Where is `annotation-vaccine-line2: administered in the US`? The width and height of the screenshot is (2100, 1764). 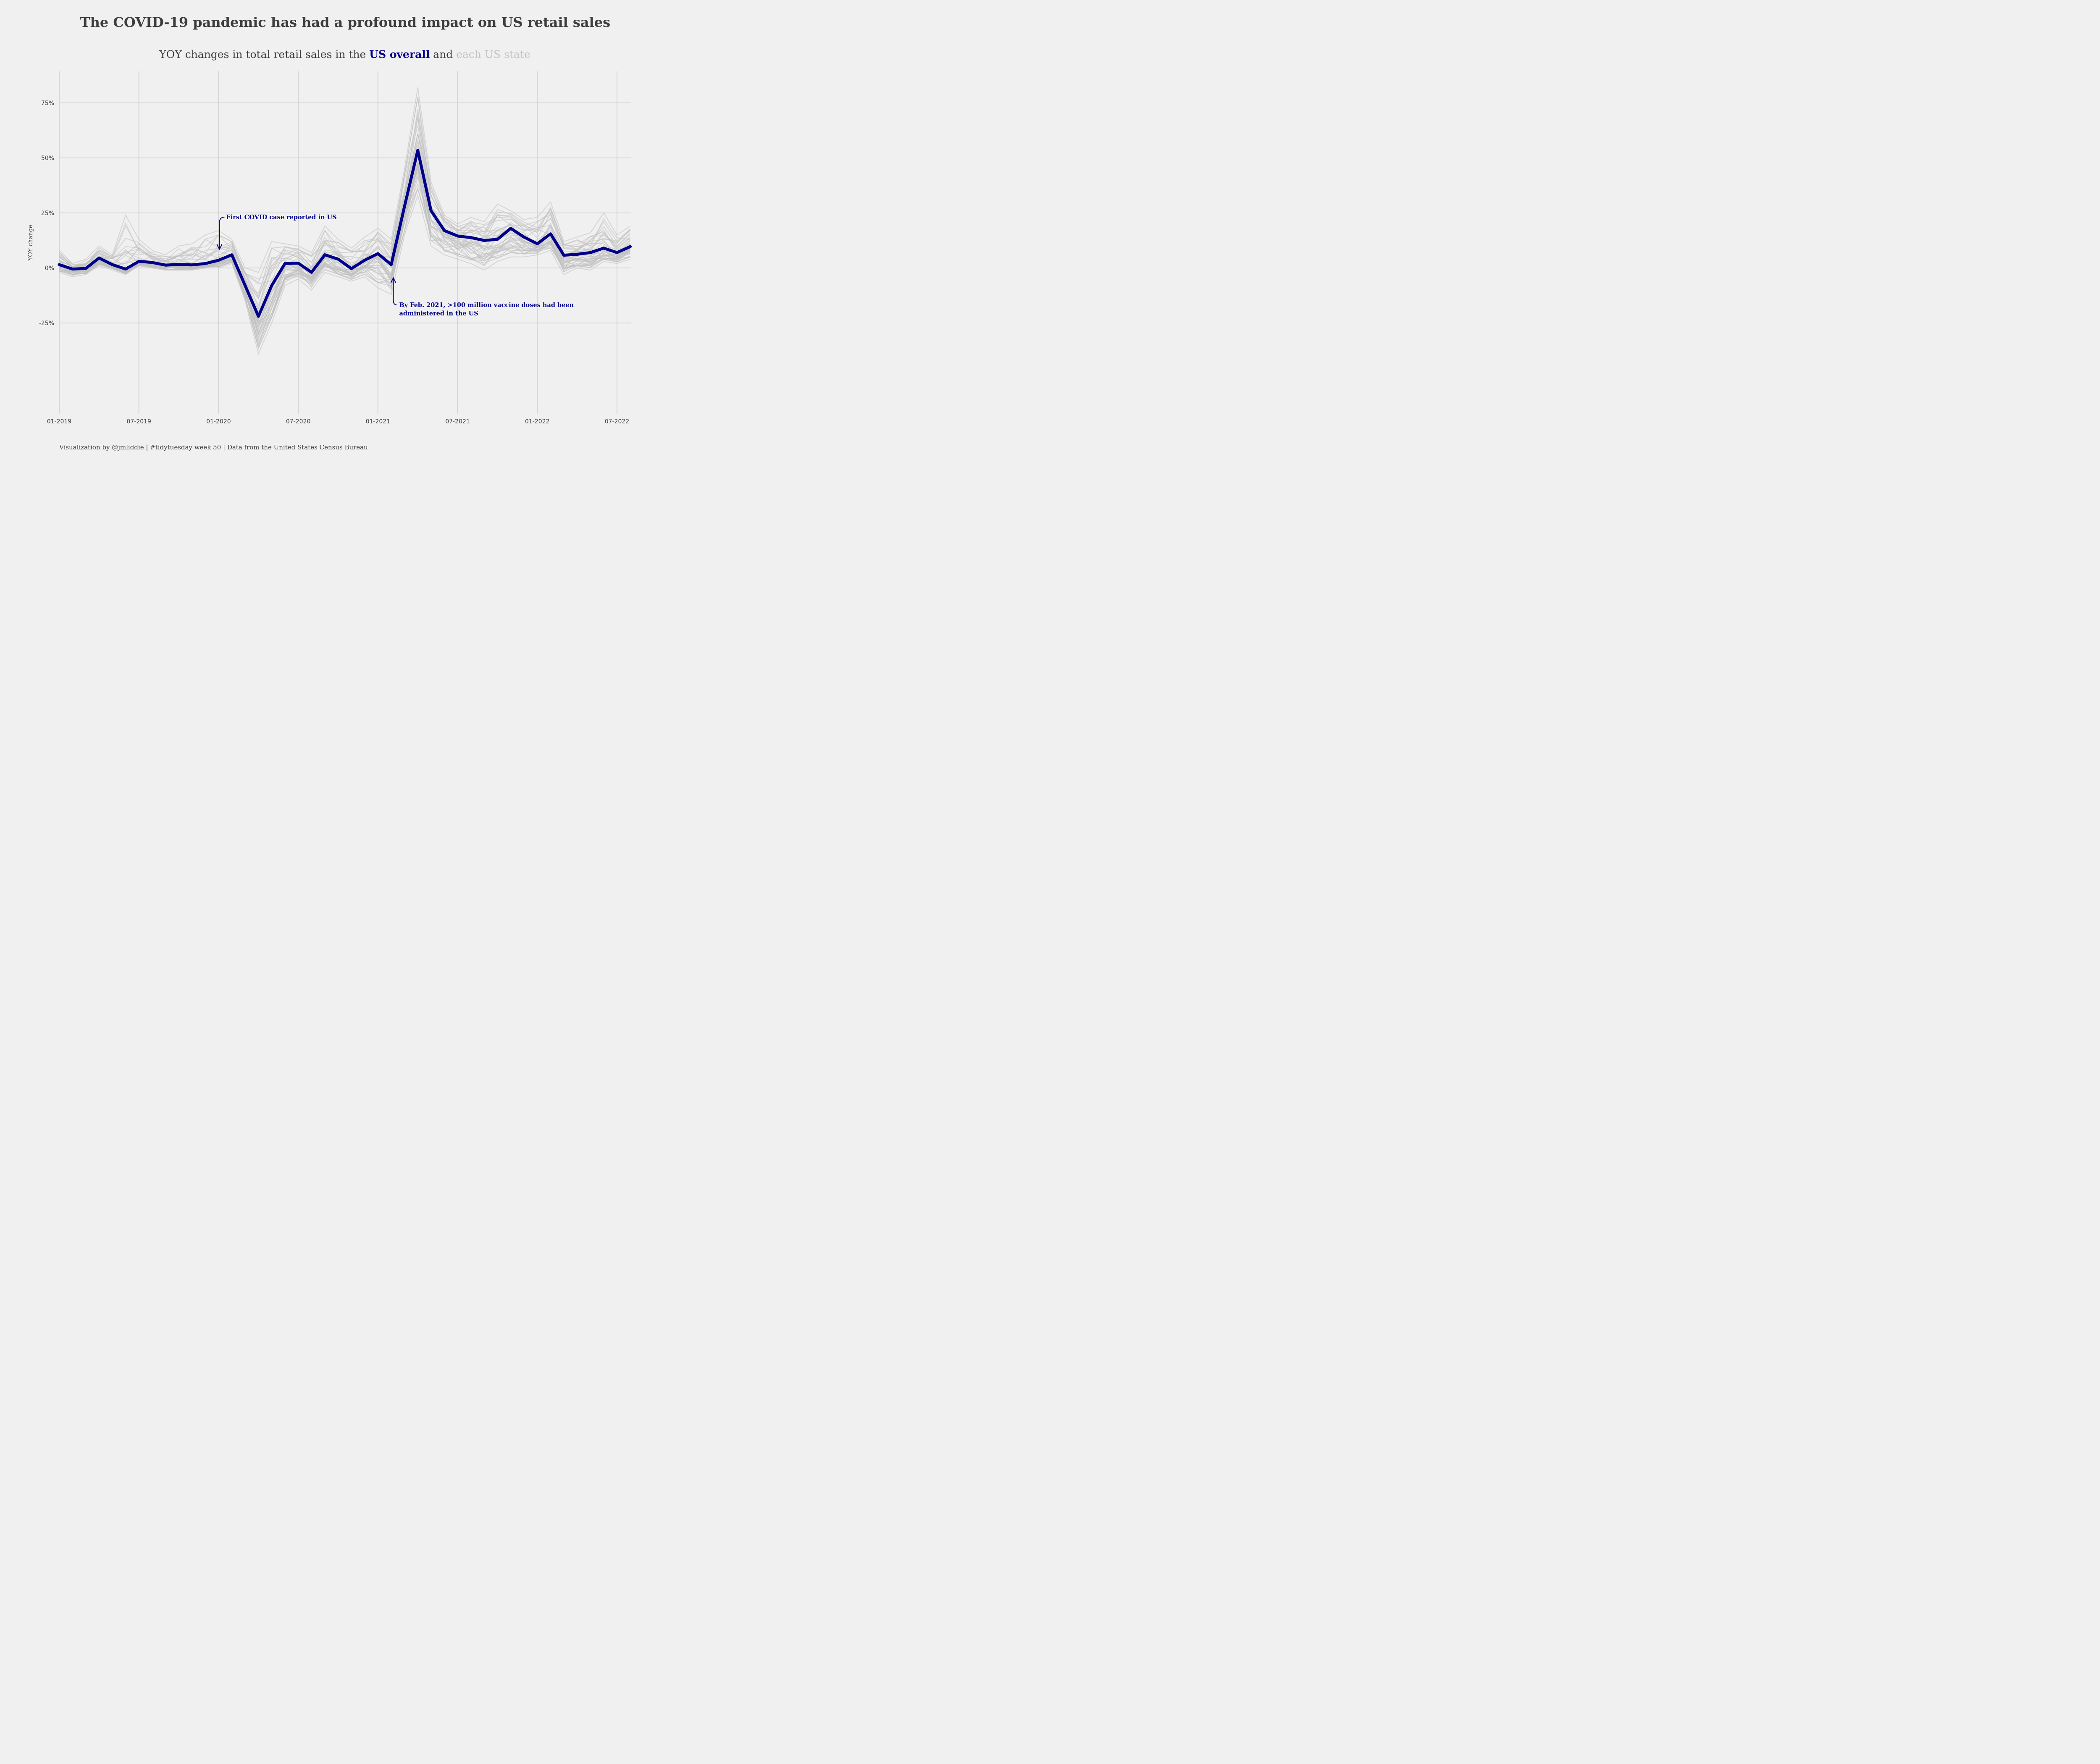
annotation-vaccine-line2: administered in the US is located at coordinates (438, 313).